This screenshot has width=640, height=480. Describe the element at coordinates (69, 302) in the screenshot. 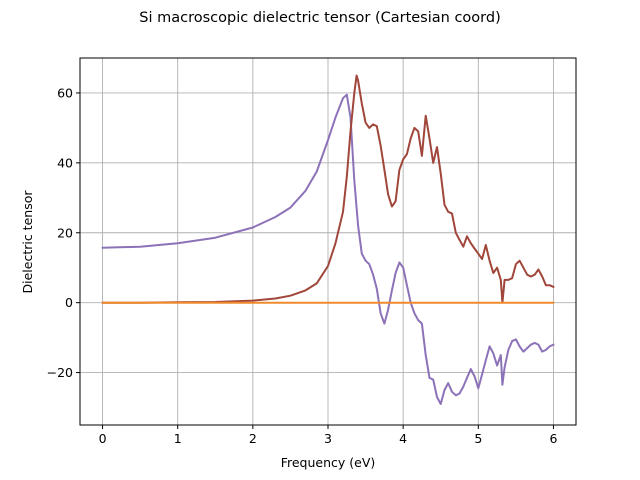

I see `y-tick-label: 0` at that location.